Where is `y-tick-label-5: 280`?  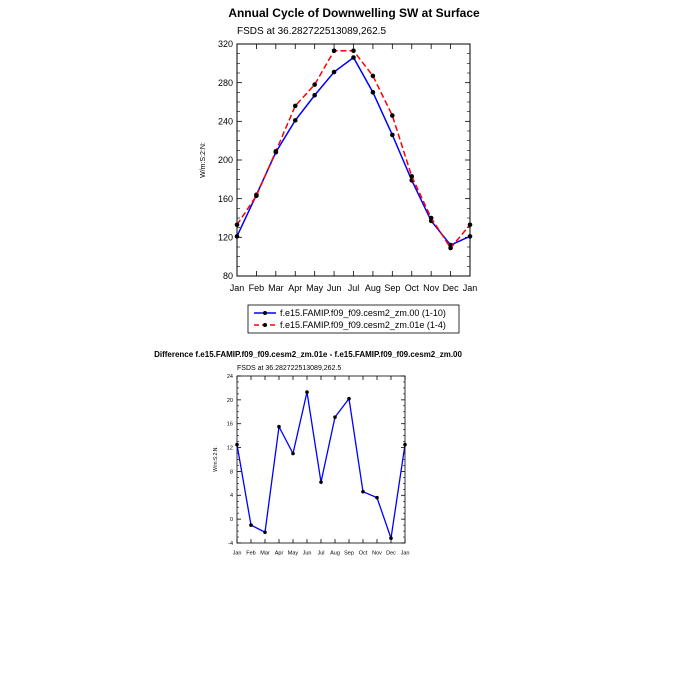
y-tick-label-5: 280 is located at coordinates (225, 83).